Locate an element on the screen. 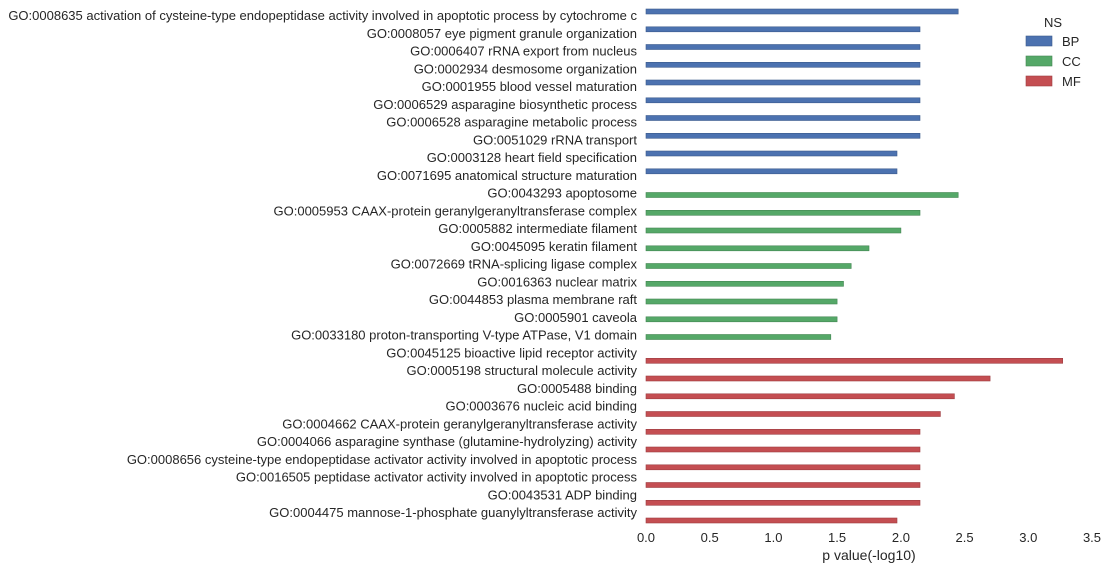  category-label: GO:0006407 rRNA export from nucleus is located at coordinates (523, 51).